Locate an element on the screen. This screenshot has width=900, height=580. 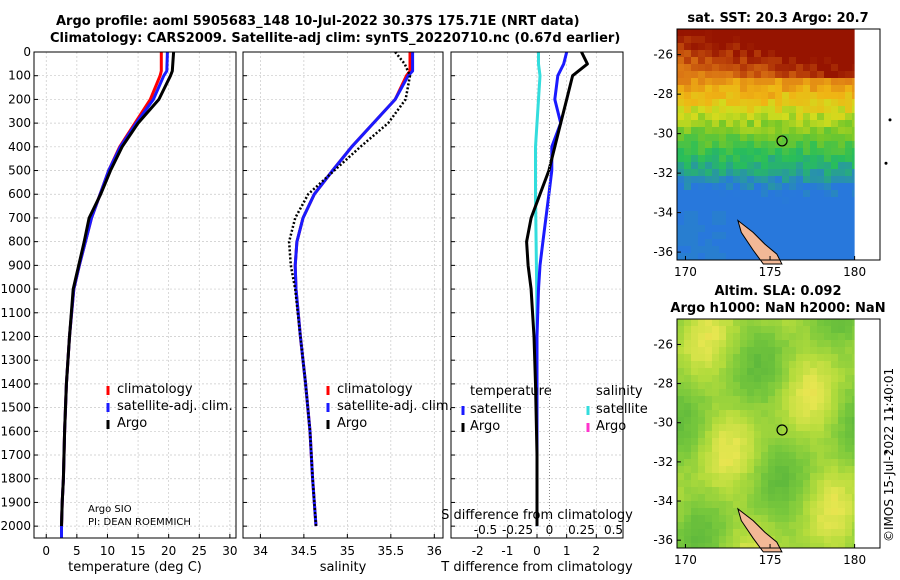
depth-tick-label: 200 is located at coordinates (19, 99).